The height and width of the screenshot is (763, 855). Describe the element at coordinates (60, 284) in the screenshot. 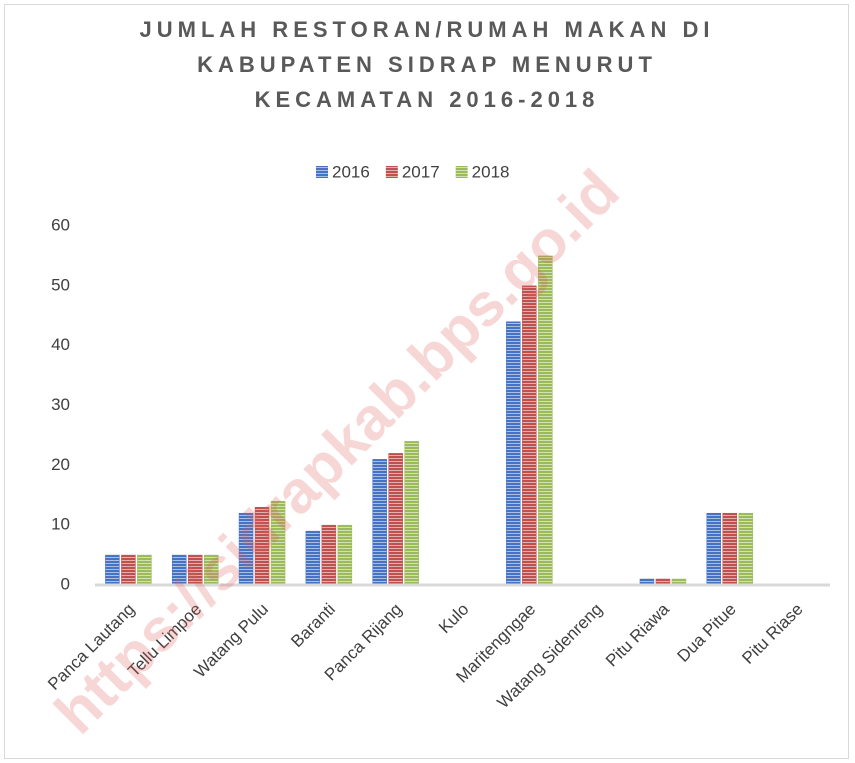

I see `y-tick-label: 50` at that location.